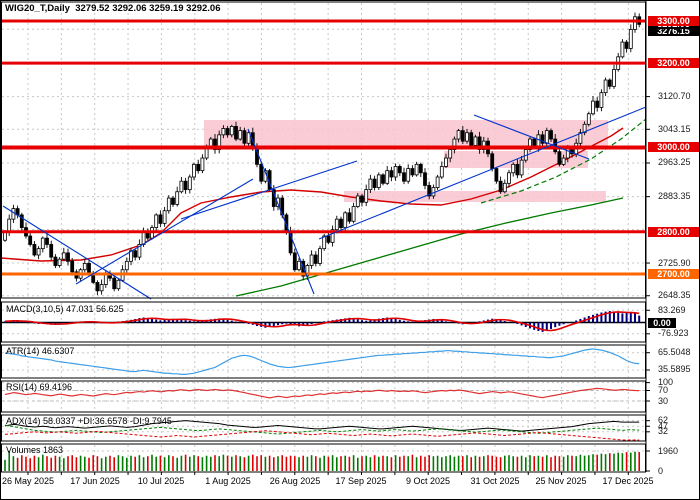 This screenshot has width=700, height=500. What do you see at coordinates (429, 247) in the screenshot?
I see `green-moving-average` at bounding box center [429, 247].